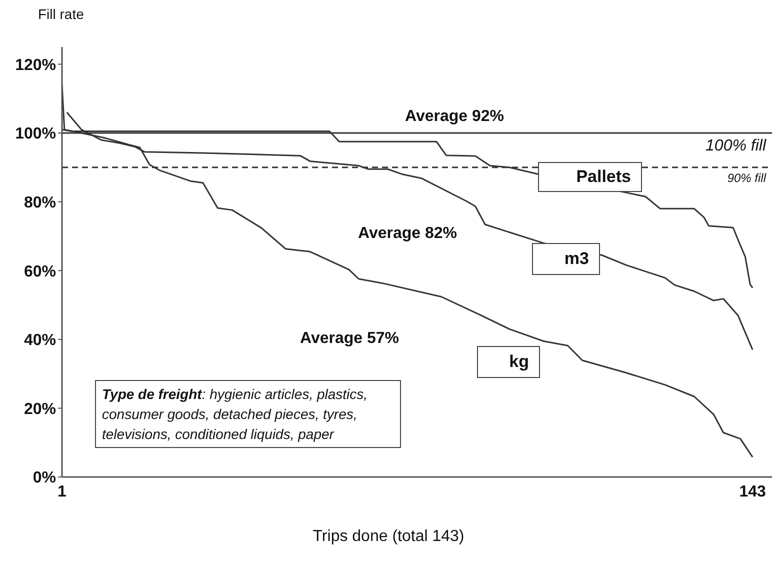 The height and width of the screenshot is (567, 777). I want to click on ref-line-label: 90% fill, so click(746, 177).